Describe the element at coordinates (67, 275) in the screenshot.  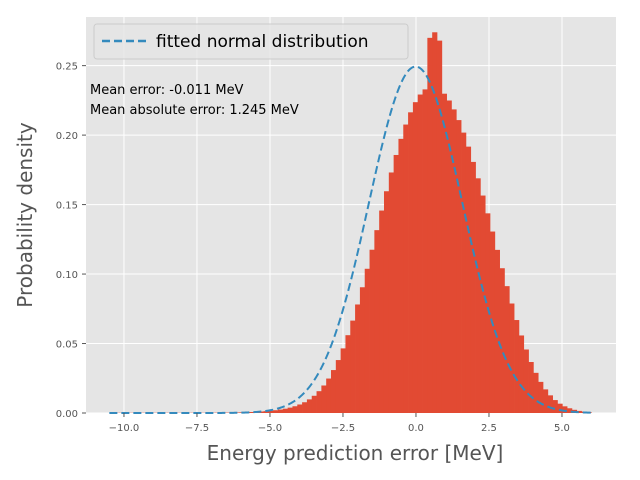
I see `y-tick-label: 0.10` at that location.